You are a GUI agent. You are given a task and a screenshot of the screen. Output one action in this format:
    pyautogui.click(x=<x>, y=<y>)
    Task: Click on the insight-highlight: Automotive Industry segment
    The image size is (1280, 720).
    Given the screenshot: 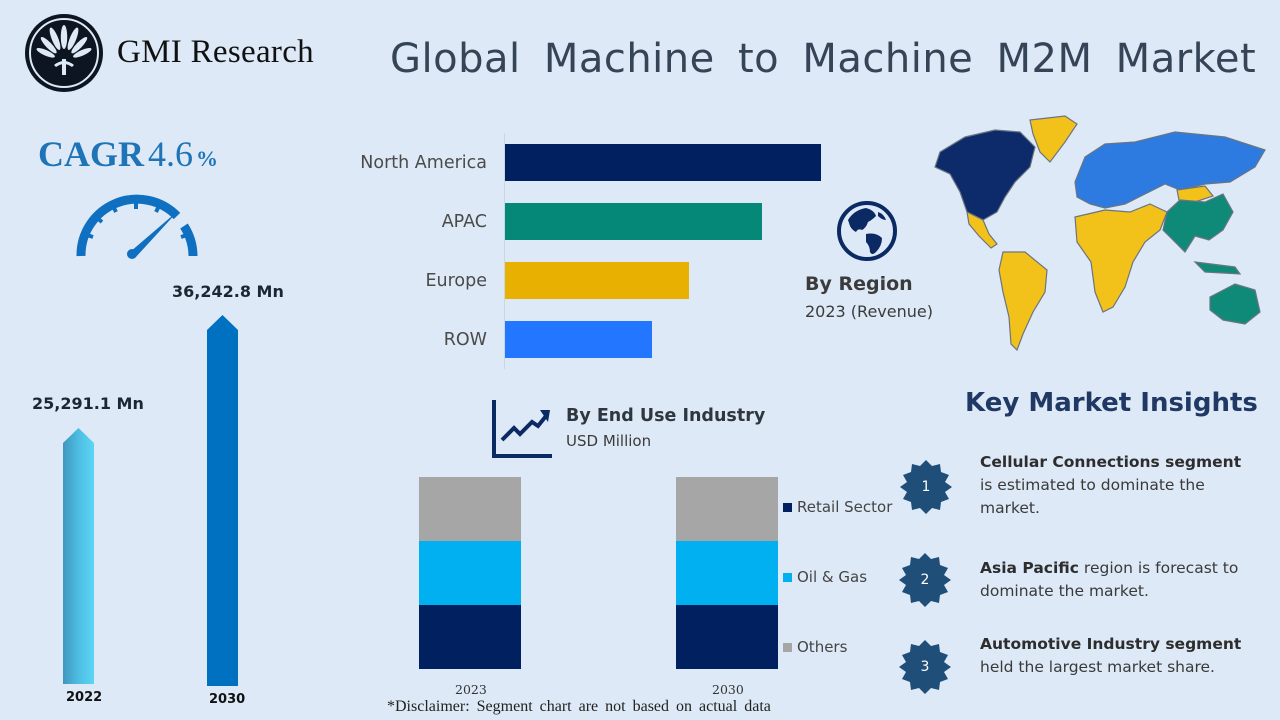 What is the action you would take?
    pyautogui.click(x=1111, y=644)
    